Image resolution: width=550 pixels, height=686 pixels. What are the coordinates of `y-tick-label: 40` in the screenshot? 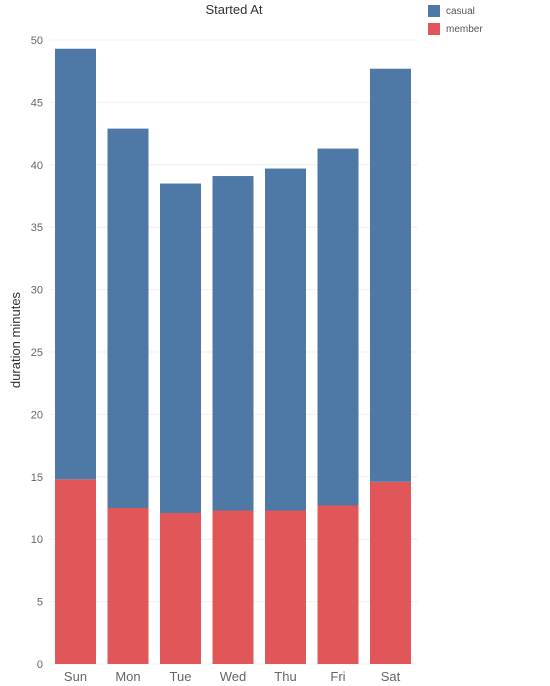 It's located at (37, 166).